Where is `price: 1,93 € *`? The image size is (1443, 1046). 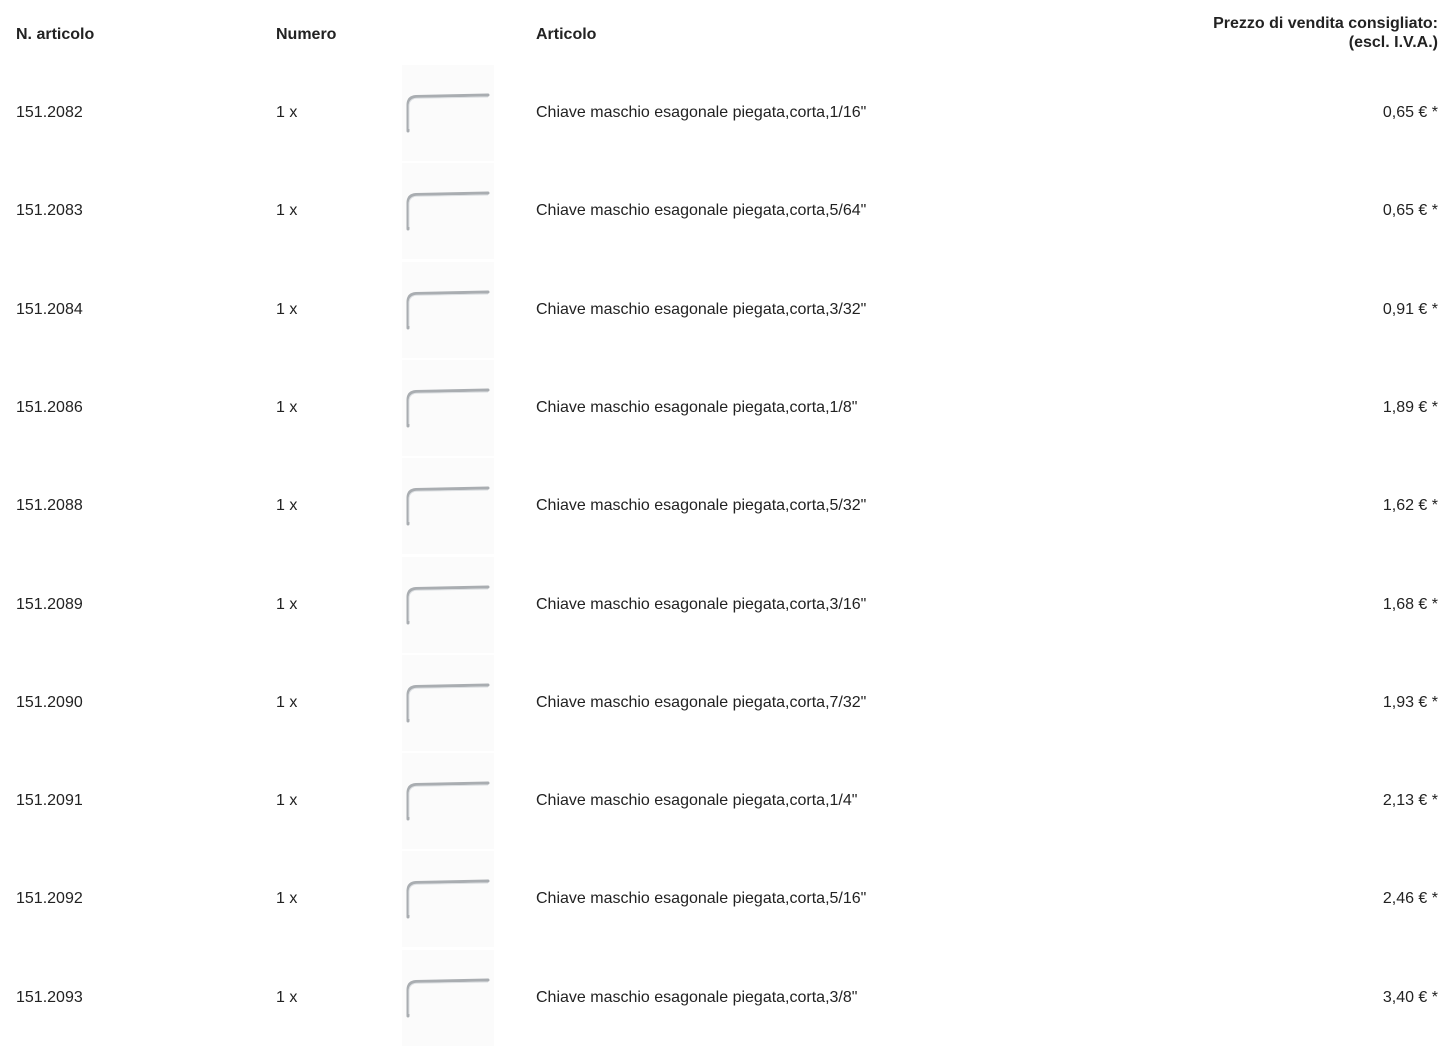
price: 1,93 € * is located at coordinates (1410, 702).